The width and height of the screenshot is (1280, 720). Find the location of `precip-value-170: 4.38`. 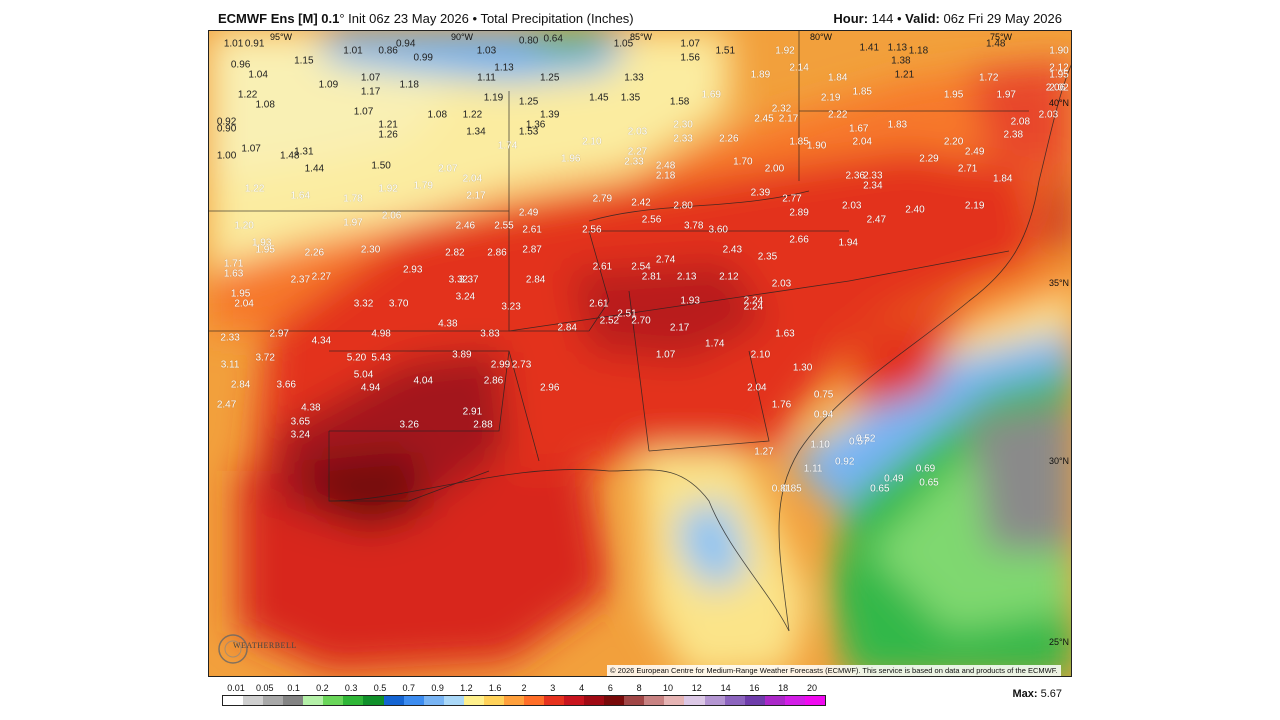

precip-value-170: 4.38 is located at coordinates (448, 324).